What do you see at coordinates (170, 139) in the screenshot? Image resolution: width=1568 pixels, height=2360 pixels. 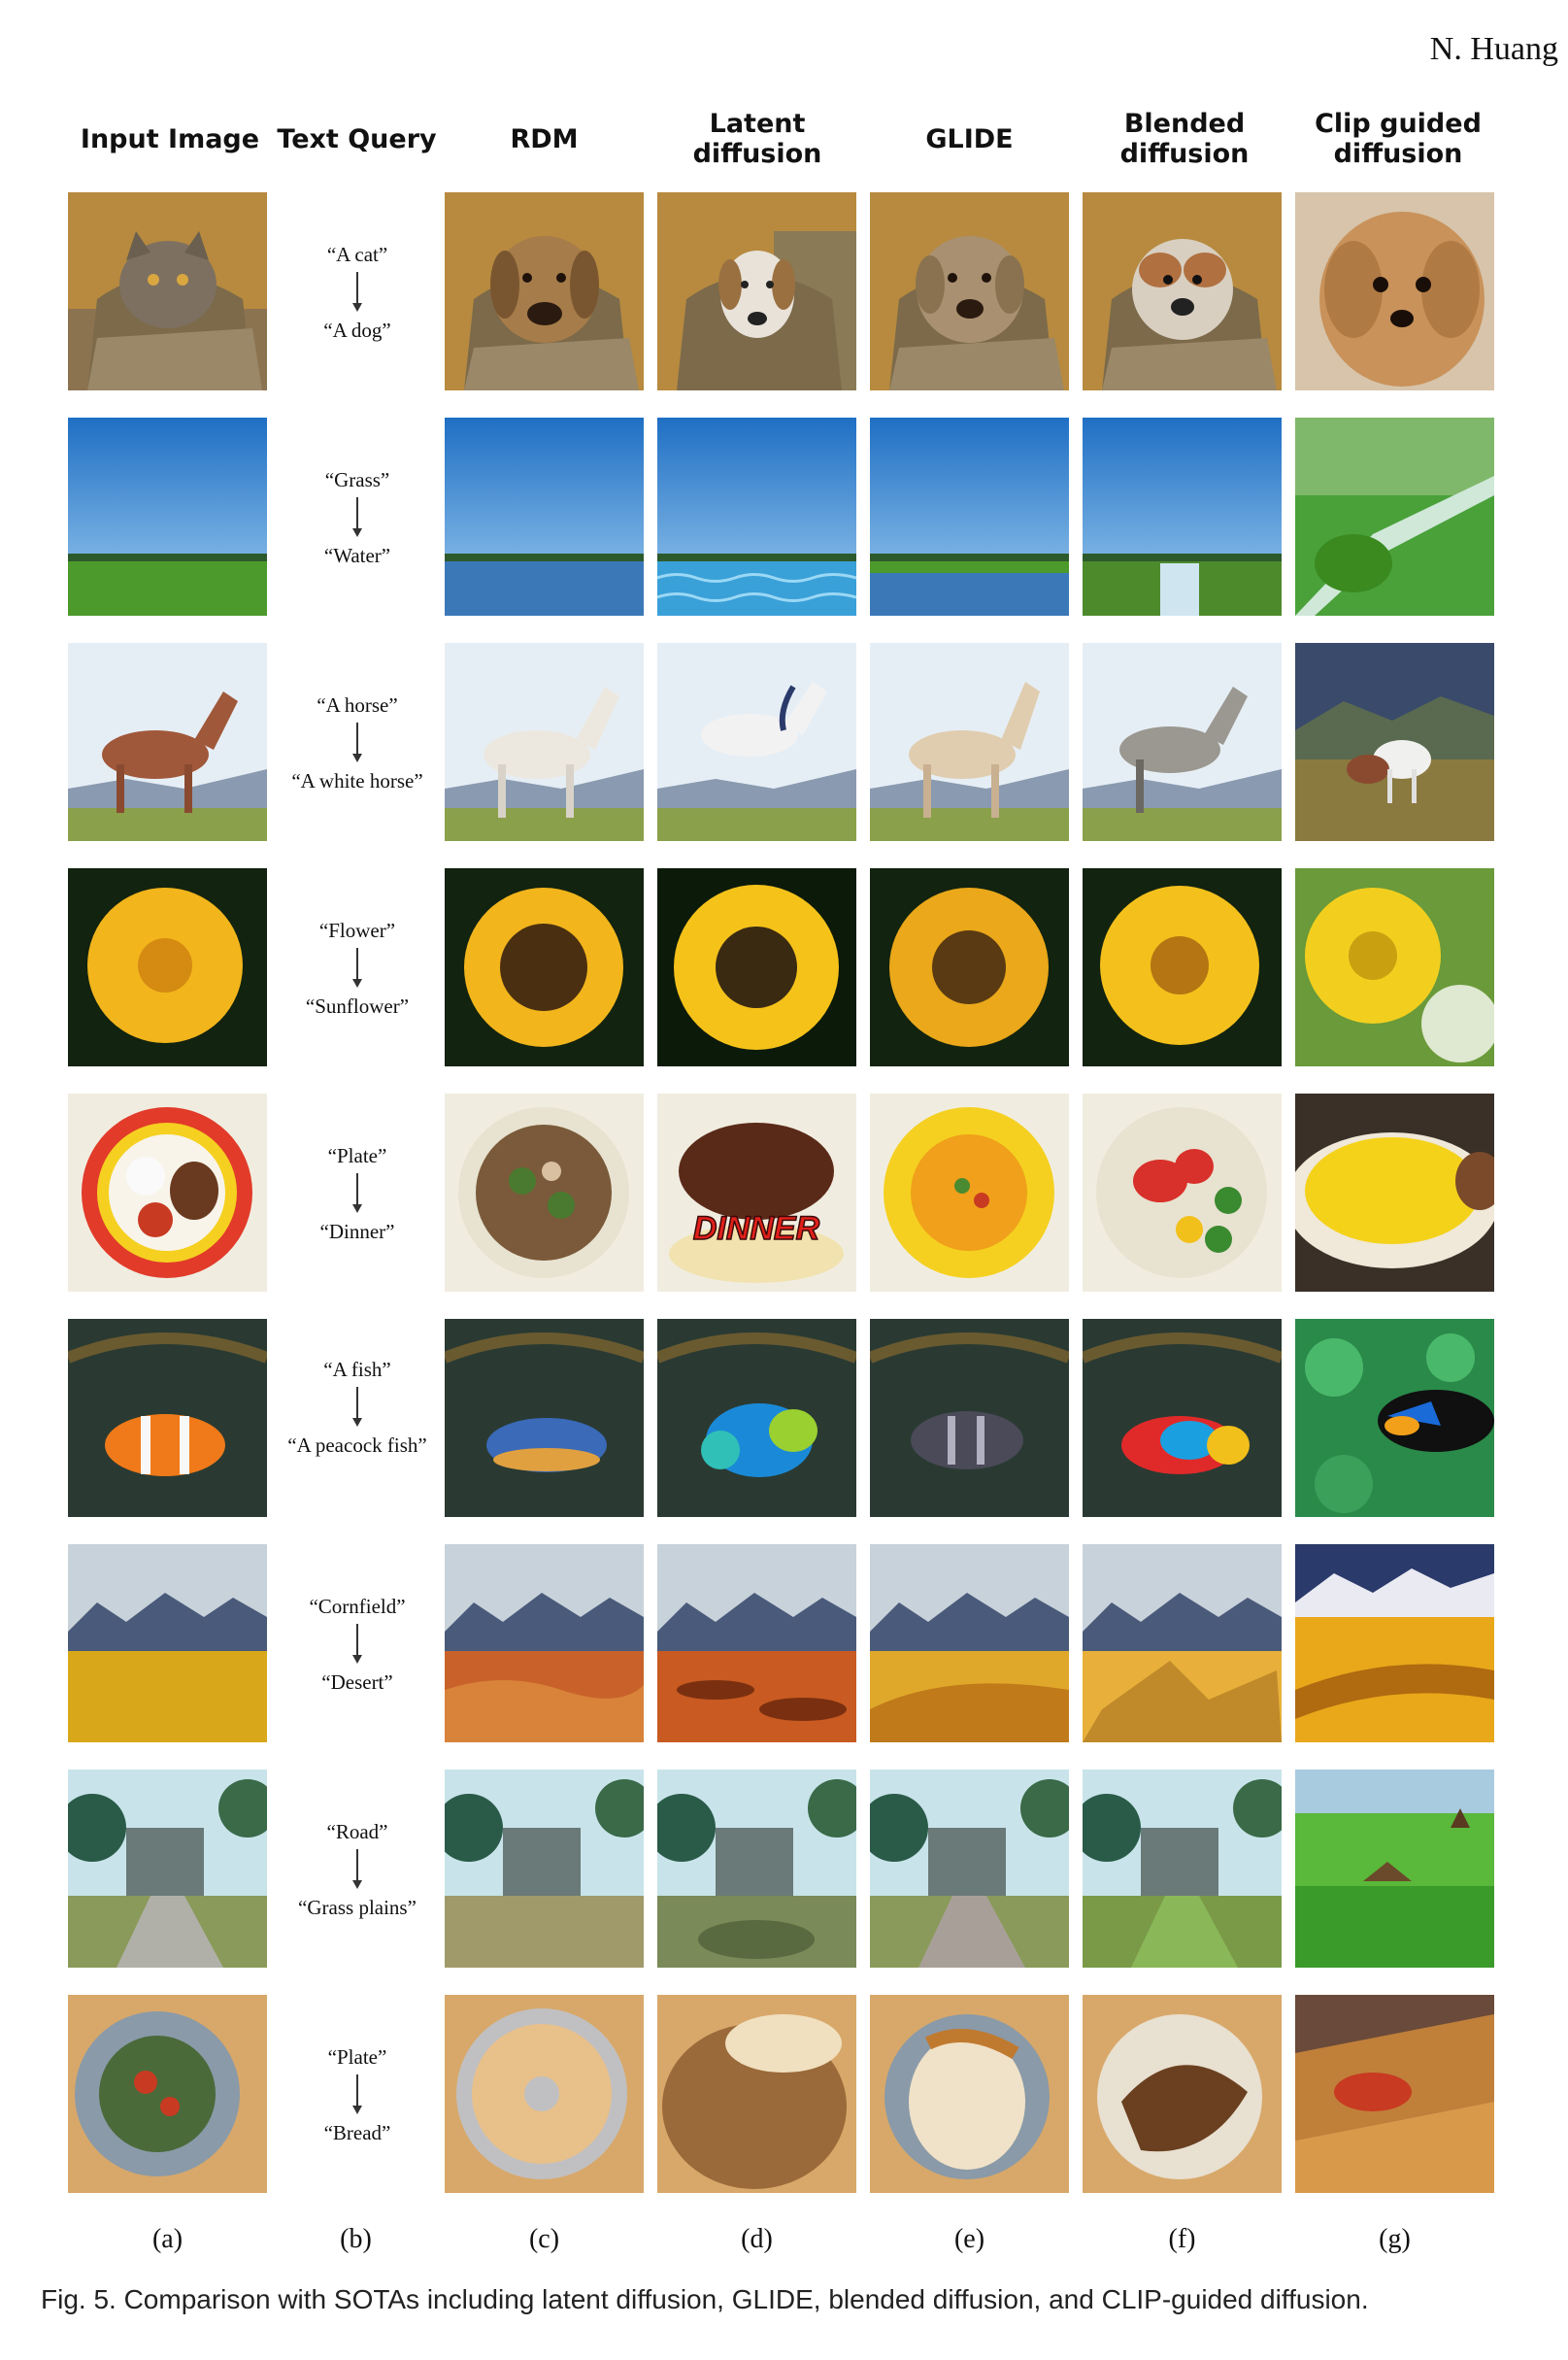 I see `column-header-input-image: Input Image` at bounding box center [170, 139].